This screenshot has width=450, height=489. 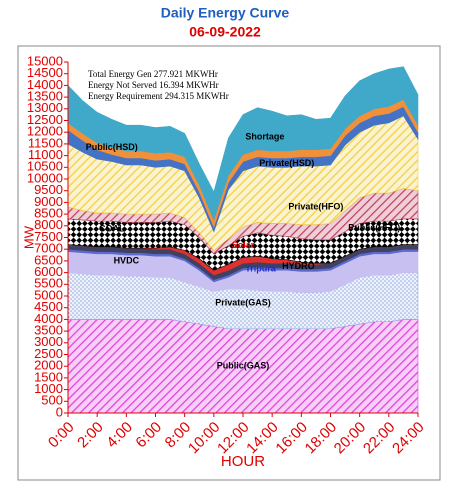 I want to click on x-tick-label: 22:00, so click(x=379, y=438).